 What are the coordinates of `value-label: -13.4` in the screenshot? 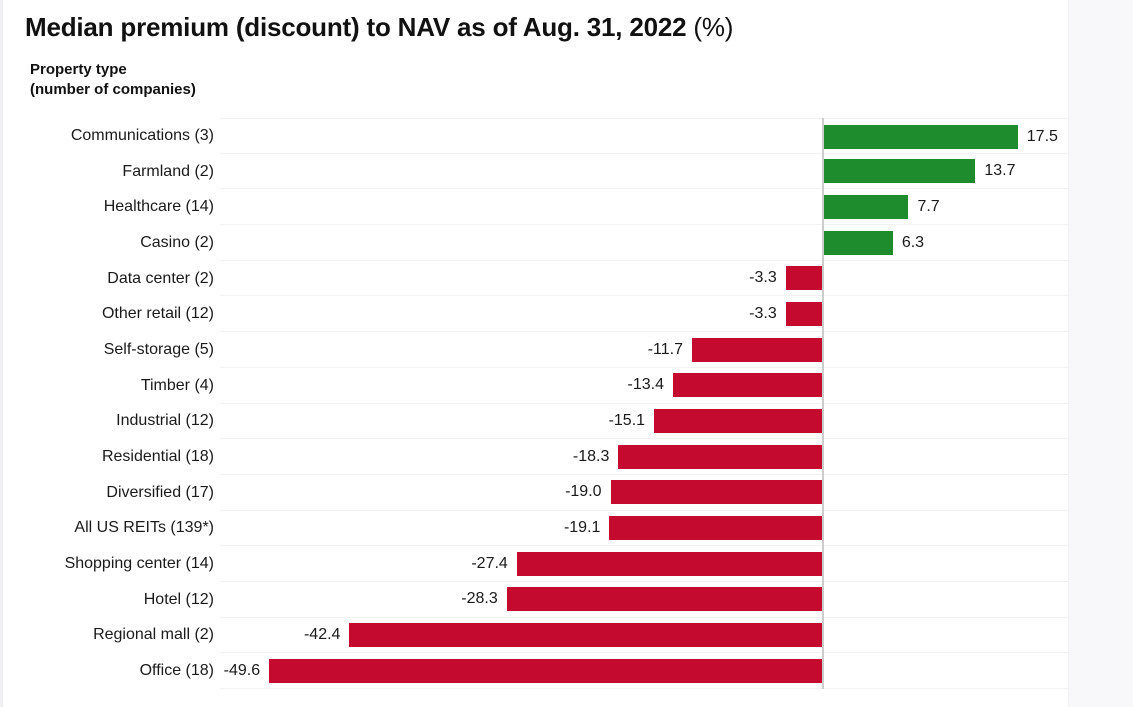 It's located at (646, 385).